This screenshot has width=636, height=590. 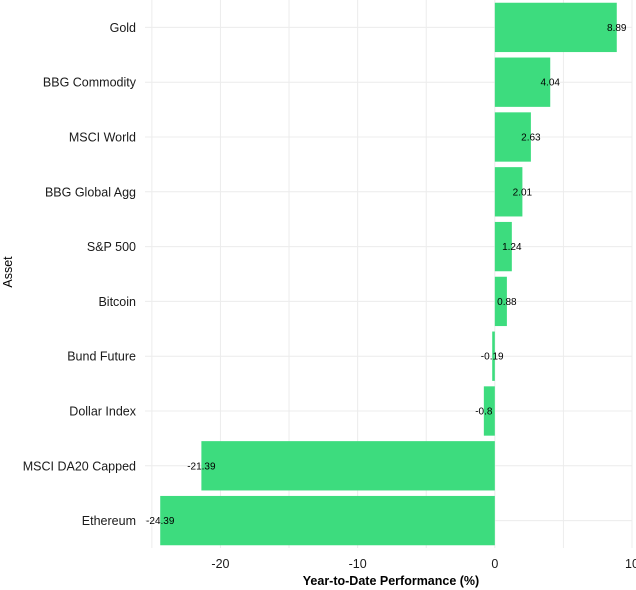 What do you see at coordinates (79, 466) in the screenshot?
I see `category-label-8: MSCI DA20 Capped` at bounding box center [79, 466].